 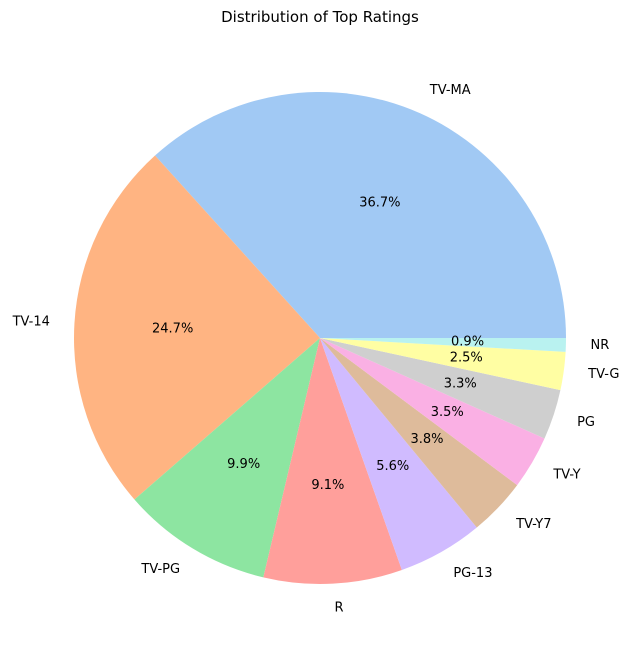 What do you see at coordinates (443, 345) in the screenshot?
I see `pie-slice-nr` at bounding box center [443, 345].